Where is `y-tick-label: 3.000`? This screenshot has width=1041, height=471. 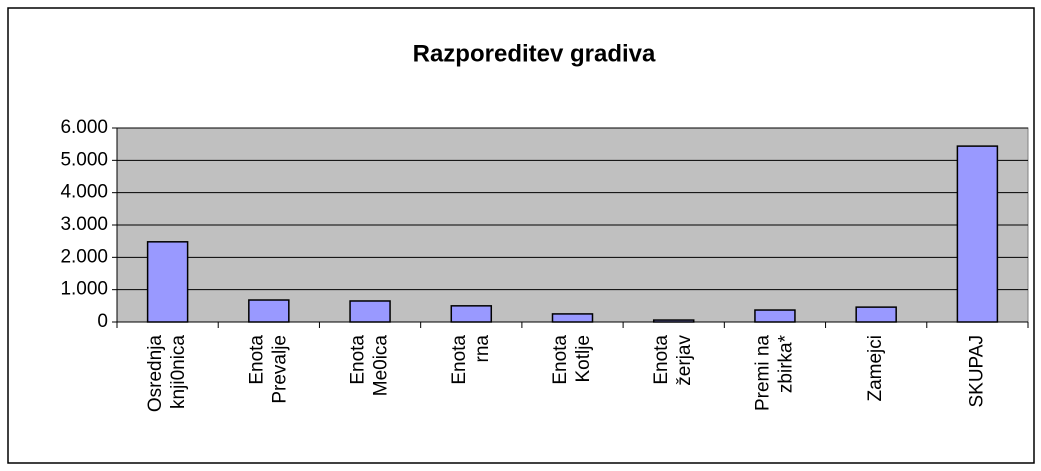 y-tick-label: 3.000 is located at coordinates (84, 224).